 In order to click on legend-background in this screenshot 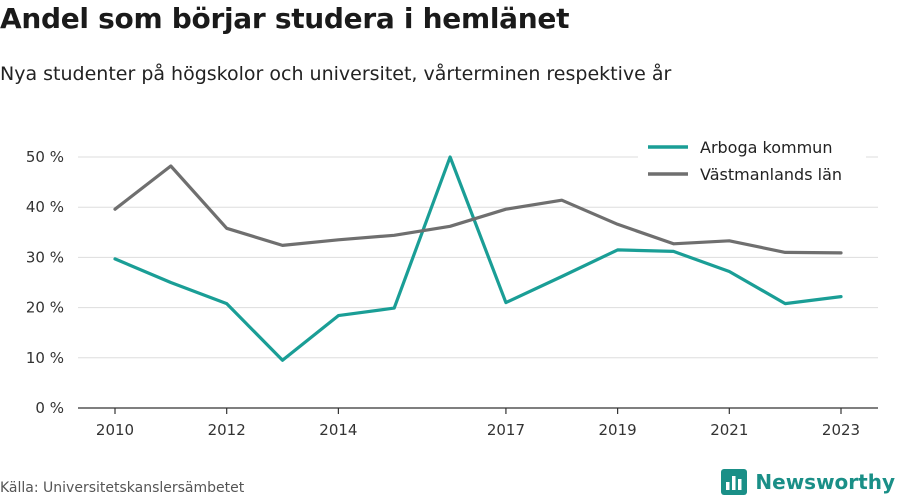, I will do `click(752, 161)`.